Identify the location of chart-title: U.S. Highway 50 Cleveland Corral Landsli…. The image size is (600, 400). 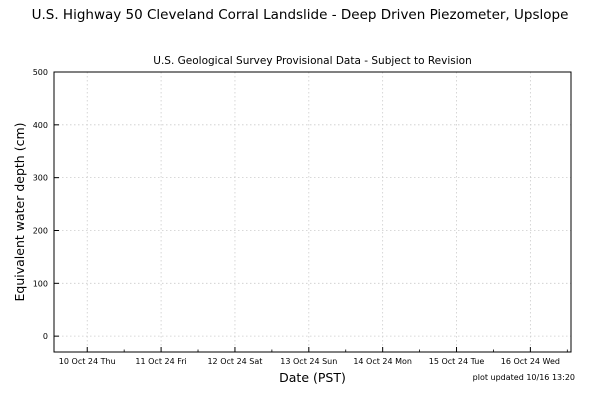
(300, 15).